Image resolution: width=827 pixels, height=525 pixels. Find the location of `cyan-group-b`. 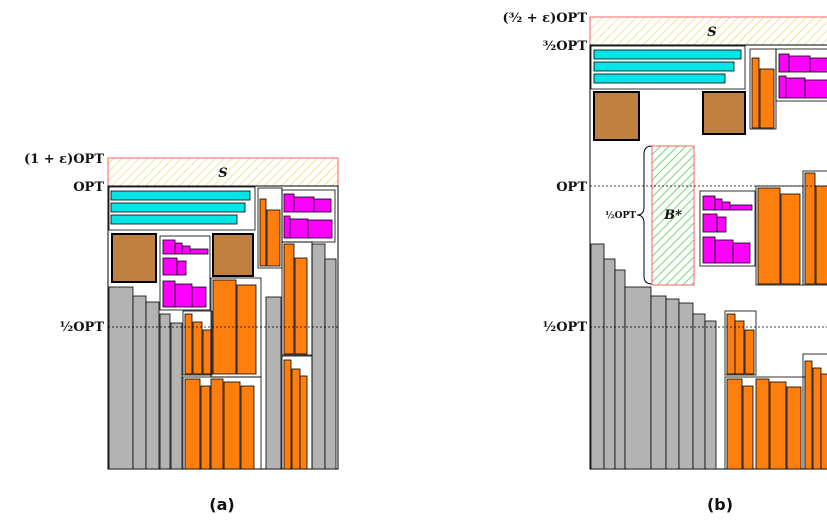

cyan-group-b is located at coordinates (668, 67).